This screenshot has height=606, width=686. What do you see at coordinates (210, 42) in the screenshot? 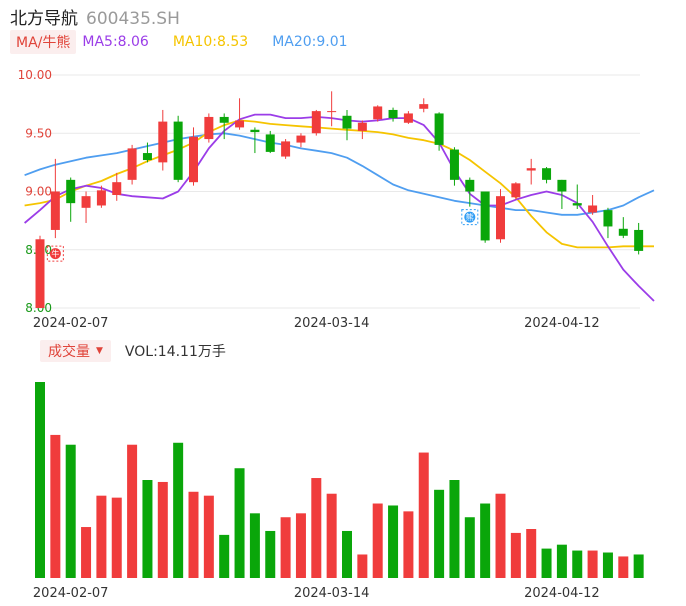
I see `ma10-label: MA10:8.53` at bounding box center [210, 42].